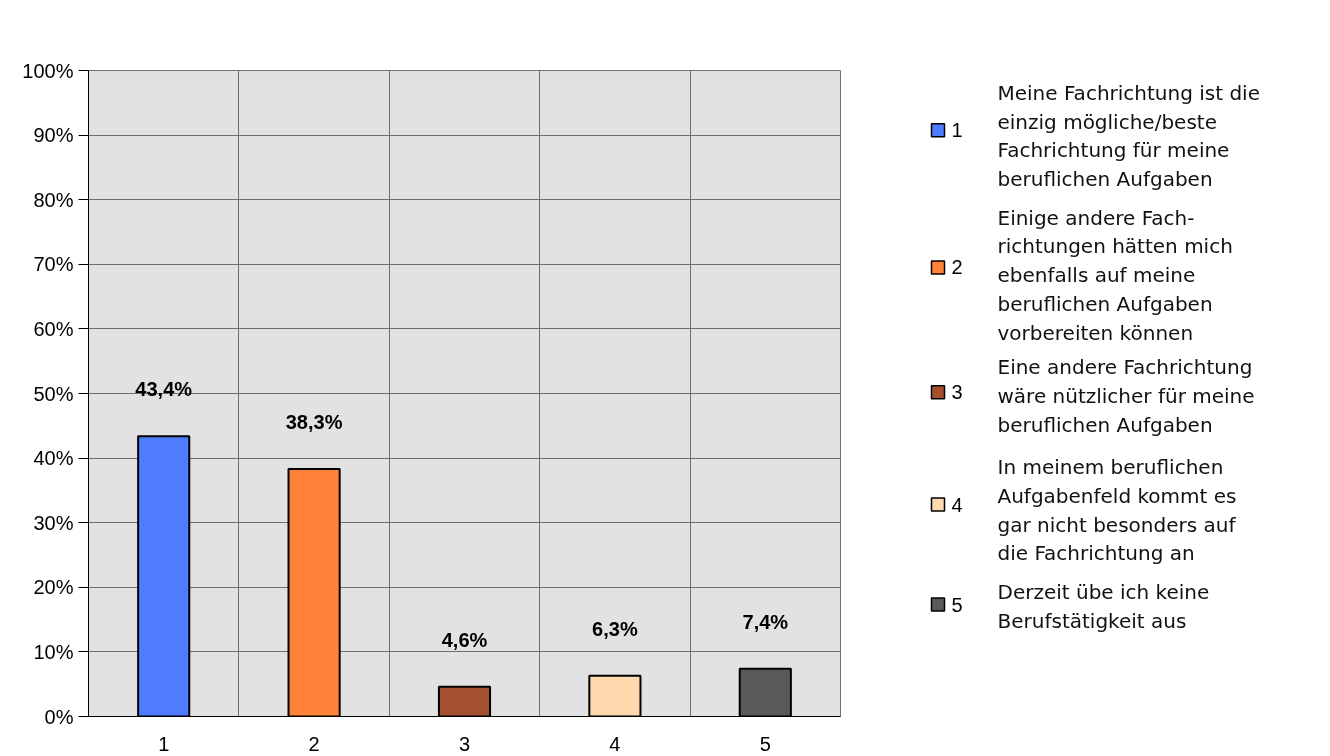 The image size is (1330, 756). Describe the element at coordinates (957, 392) in the screenshot. I see `legend-label: 3` at that location.